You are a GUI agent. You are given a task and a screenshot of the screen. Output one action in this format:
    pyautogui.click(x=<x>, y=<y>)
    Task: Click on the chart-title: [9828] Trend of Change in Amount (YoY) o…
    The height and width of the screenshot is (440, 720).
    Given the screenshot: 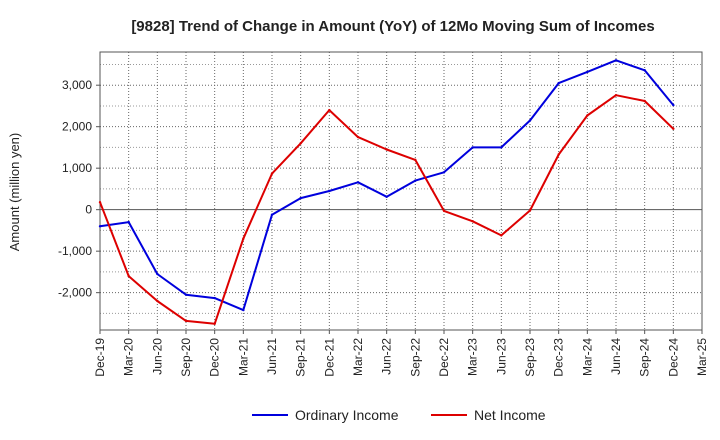 What is the action you would take?
    pyautogui.click(x=392, y=26)
    